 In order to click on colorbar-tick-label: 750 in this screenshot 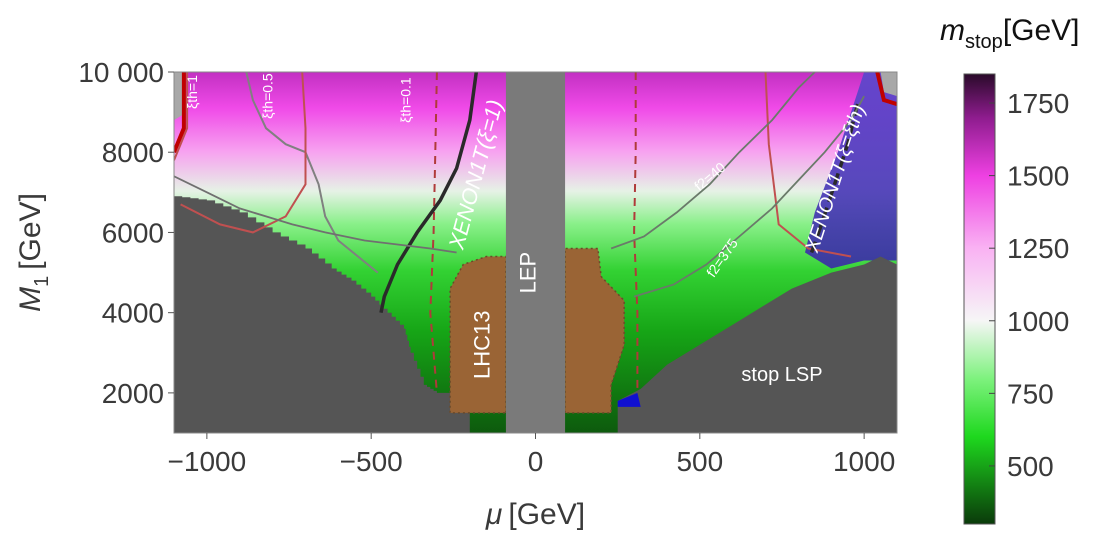, I will do `click(1030, 393)`.